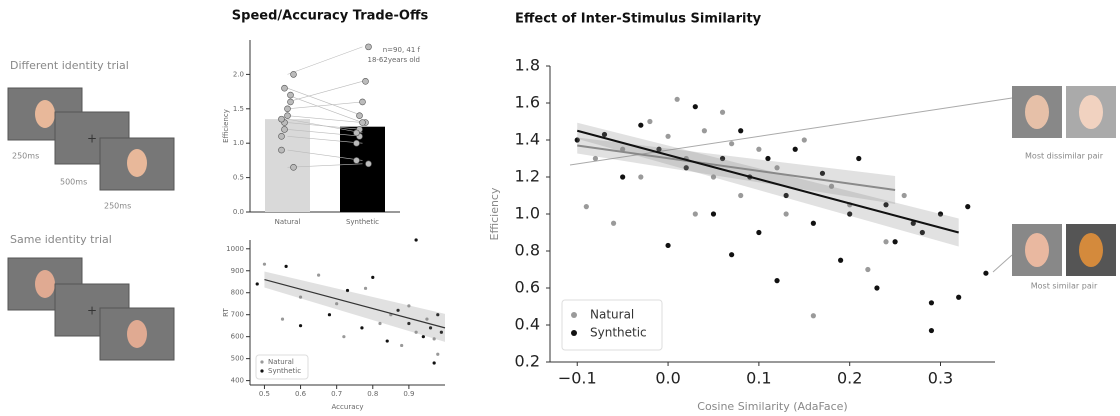  I want to click on x-tick-label: Synthetic, so click(362, 222).